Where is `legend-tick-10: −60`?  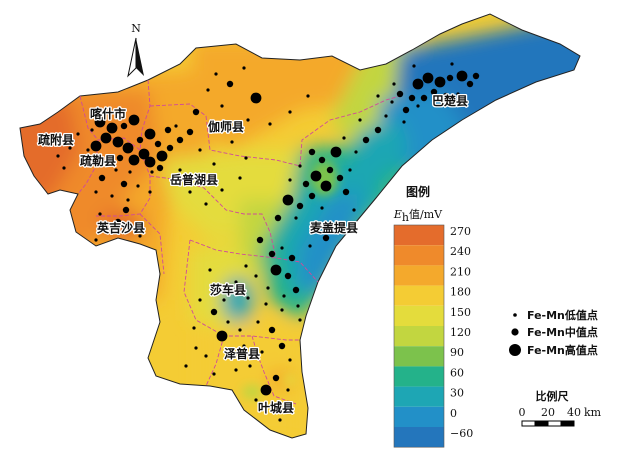
legend-tick-10: −60 is located at coordinates (461, 433).